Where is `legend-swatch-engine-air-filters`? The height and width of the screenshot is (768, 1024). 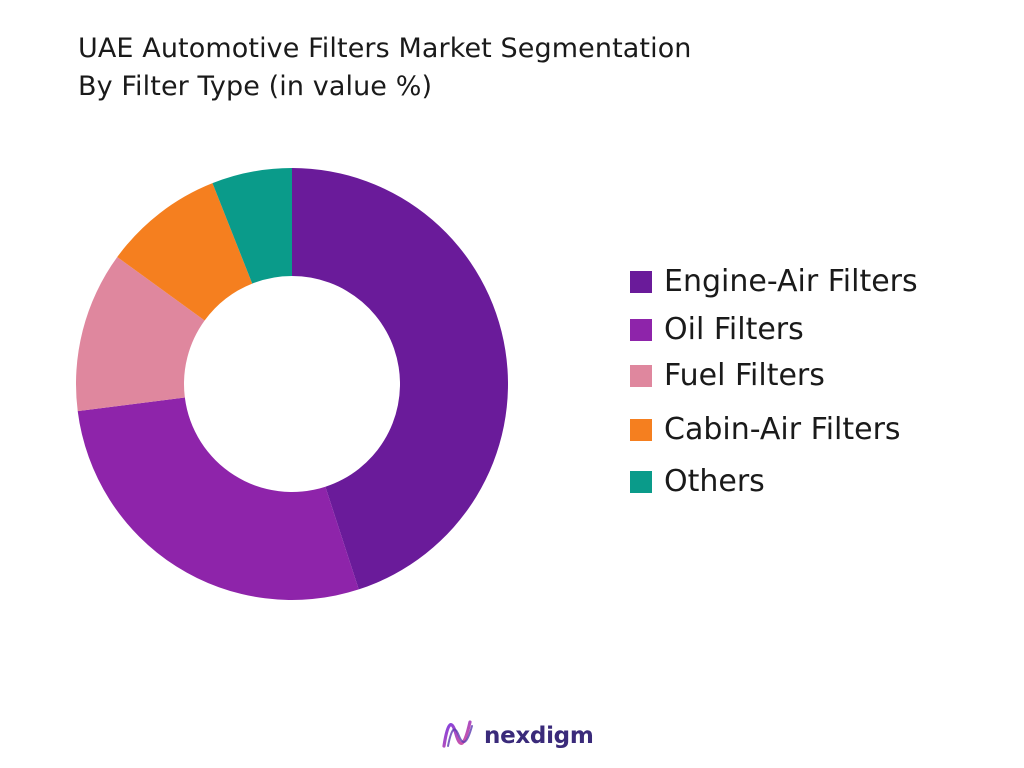 legend-swatch-engine-air-filters is located at coordinates (641, 282).